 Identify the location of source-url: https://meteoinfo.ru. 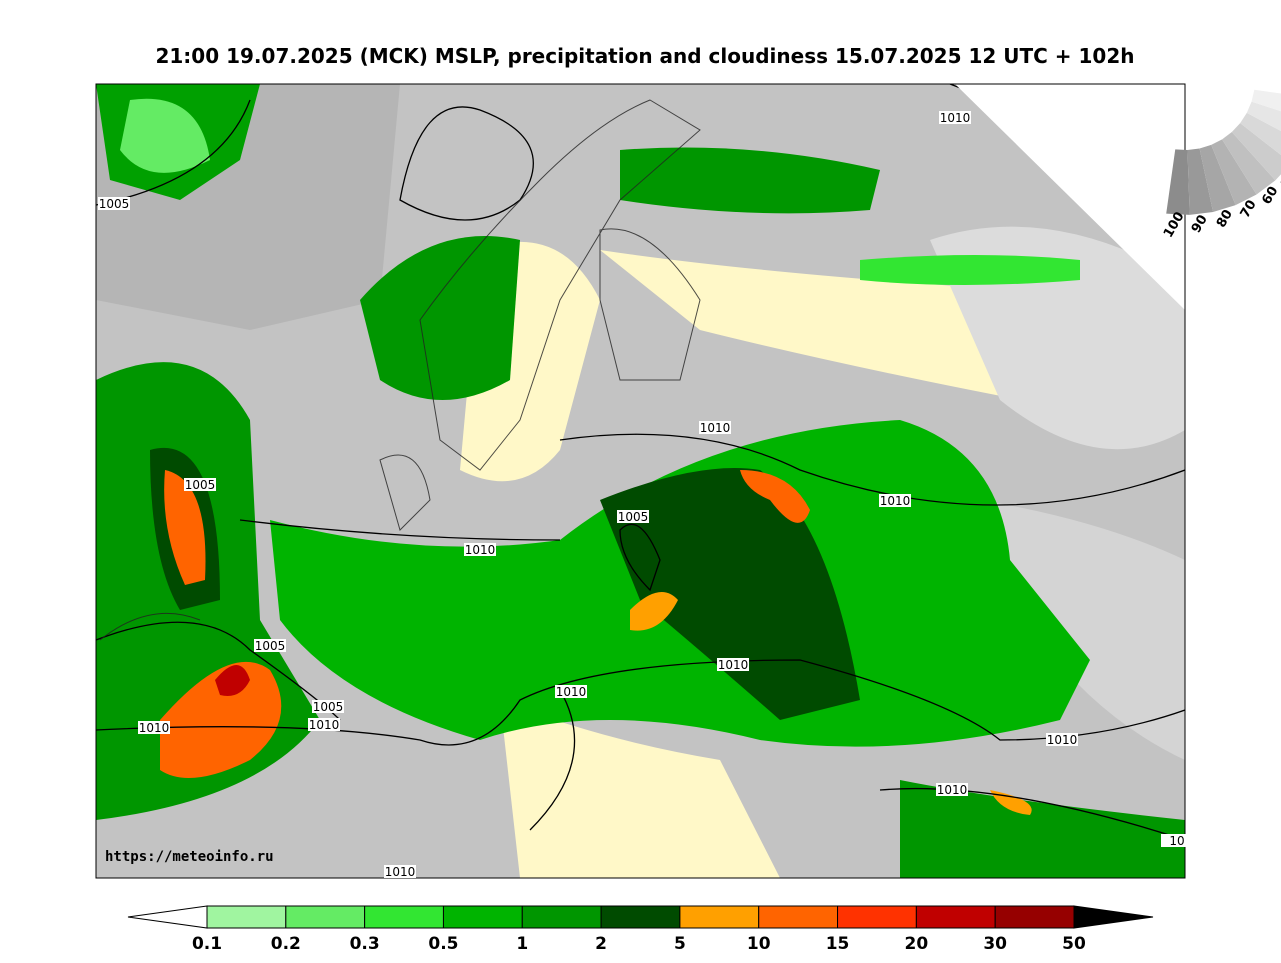
(189, 857).